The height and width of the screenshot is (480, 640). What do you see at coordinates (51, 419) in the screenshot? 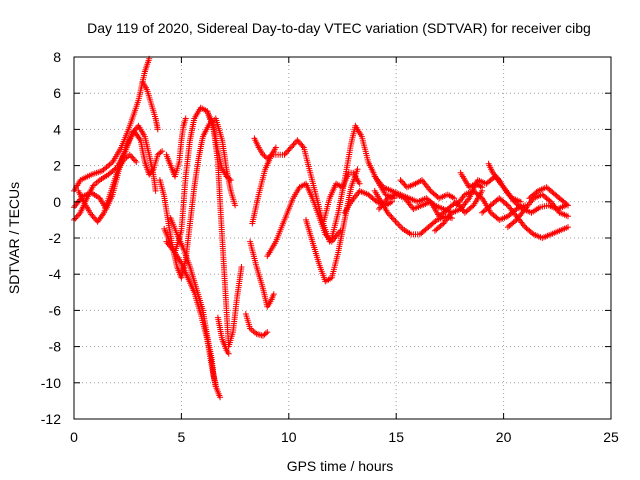
I see `y-tick-label: -12` at bounding box center [51, 419].